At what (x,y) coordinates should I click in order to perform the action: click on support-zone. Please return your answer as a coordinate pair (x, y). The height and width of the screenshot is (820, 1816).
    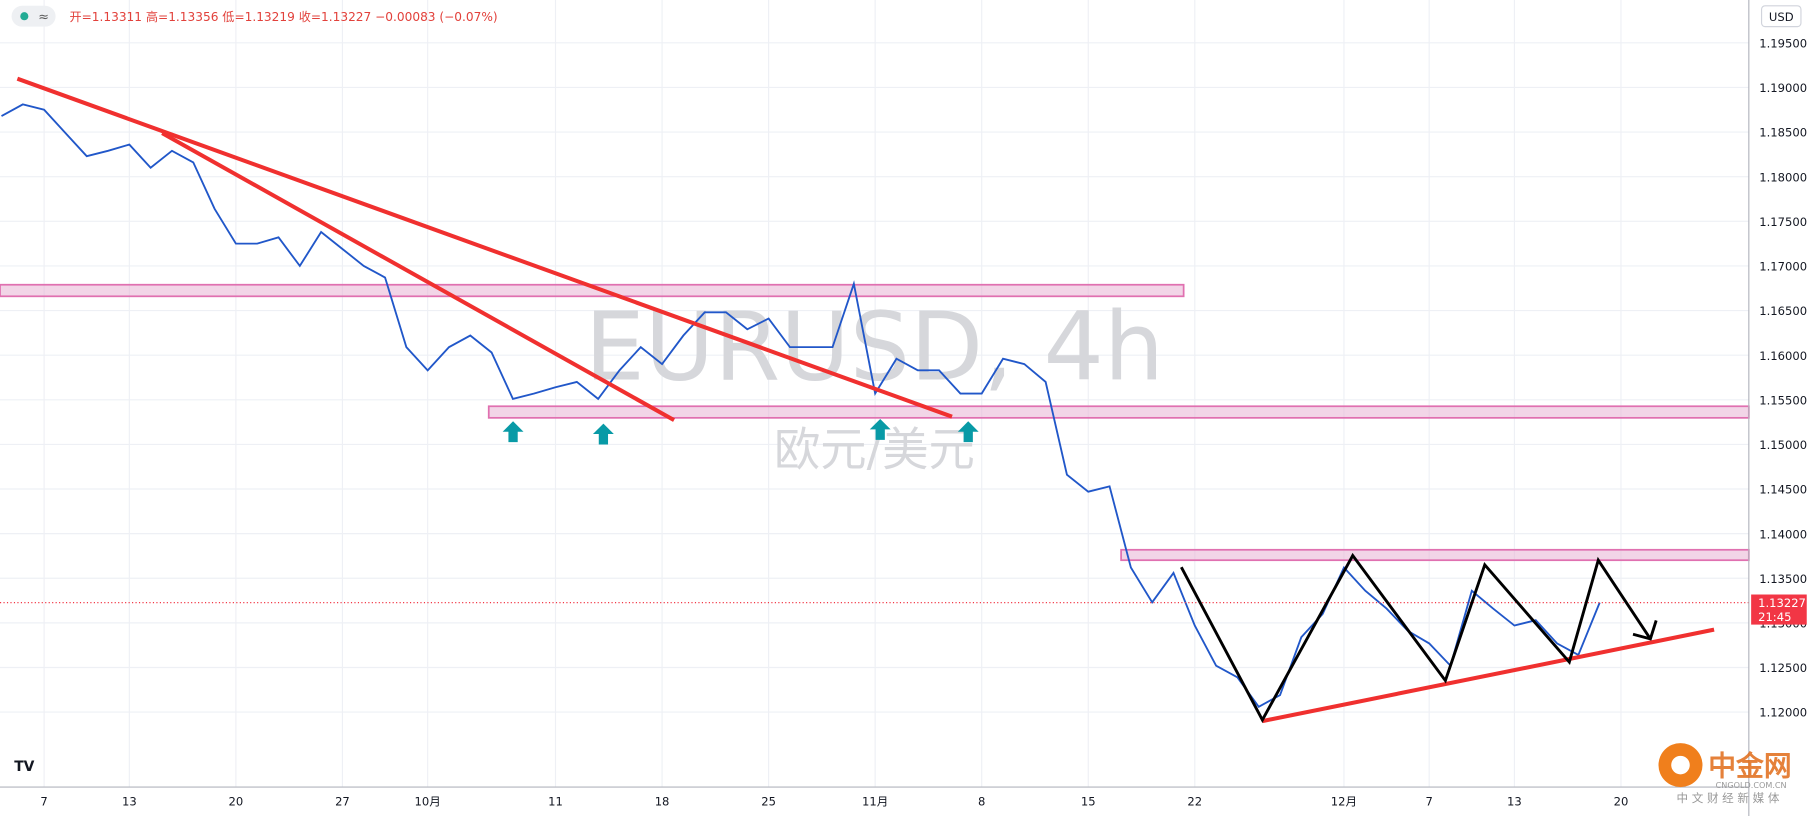
    Looking at the image, I should click on (1118, 412).